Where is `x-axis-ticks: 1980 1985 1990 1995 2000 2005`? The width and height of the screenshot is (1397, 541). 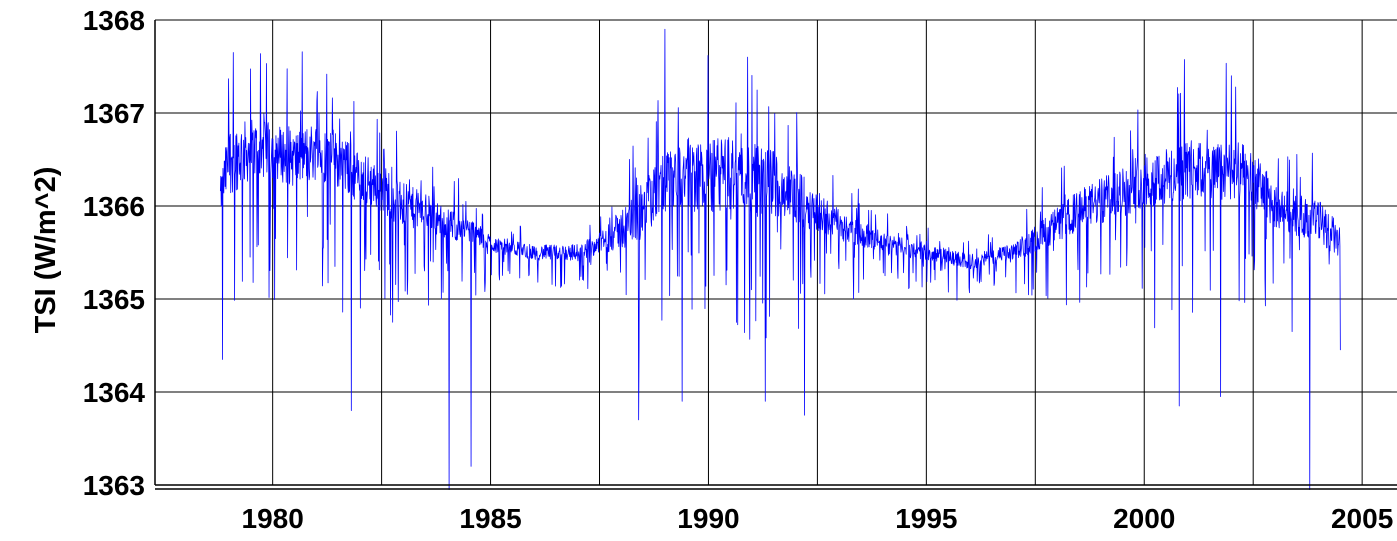
x-axis-ticks: 1980 1985 1990 1995 2000 2005 is located at coordinates (818, 518).